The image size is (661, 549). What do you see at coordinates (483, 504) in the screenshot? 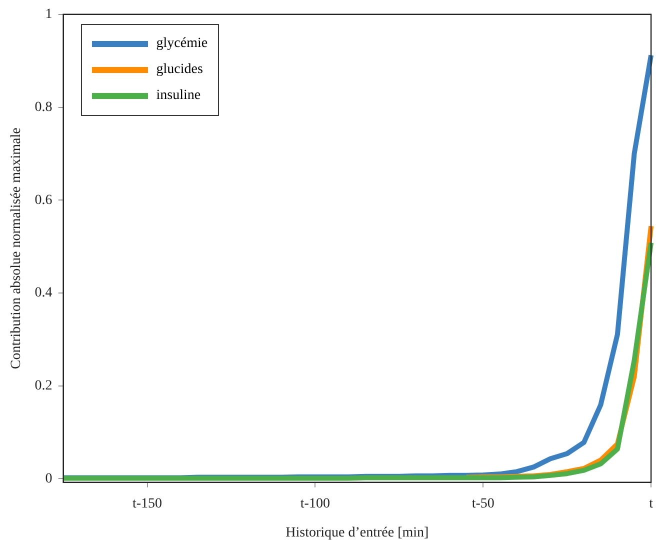
I see `x-tick-label: t-50` at bounding box center [483, 504].